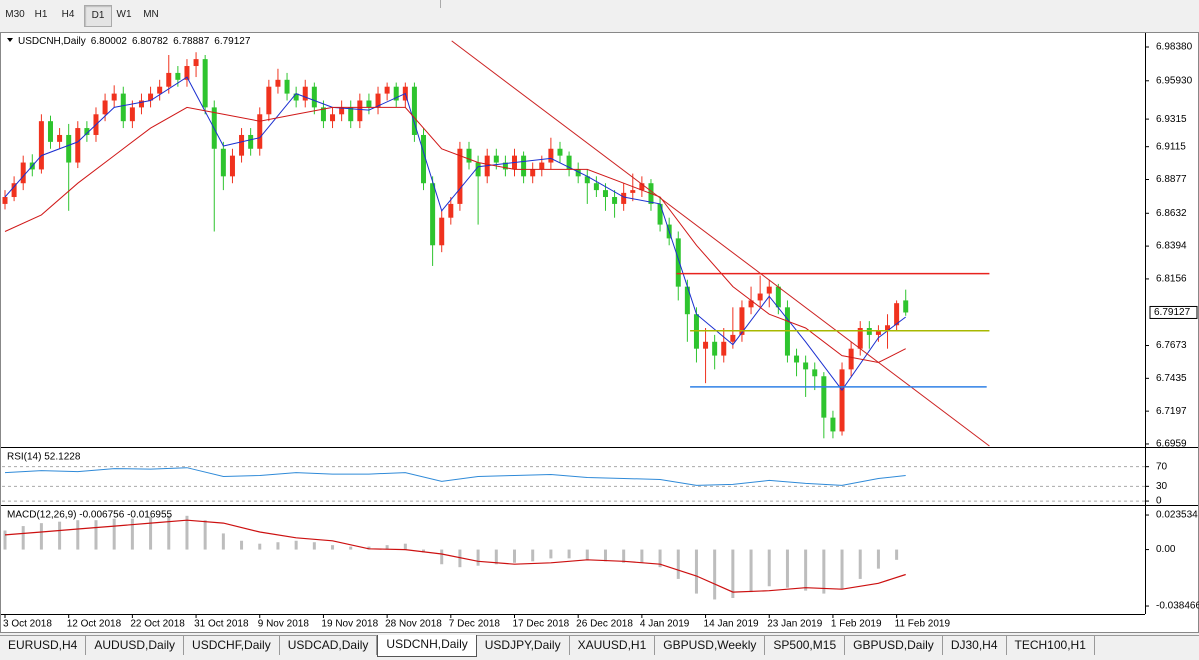  What do you see at coordinates (1171, 411) in the screenshot?
I see `y-tick-label: 6.7197` at bounding box center [1171, 411].